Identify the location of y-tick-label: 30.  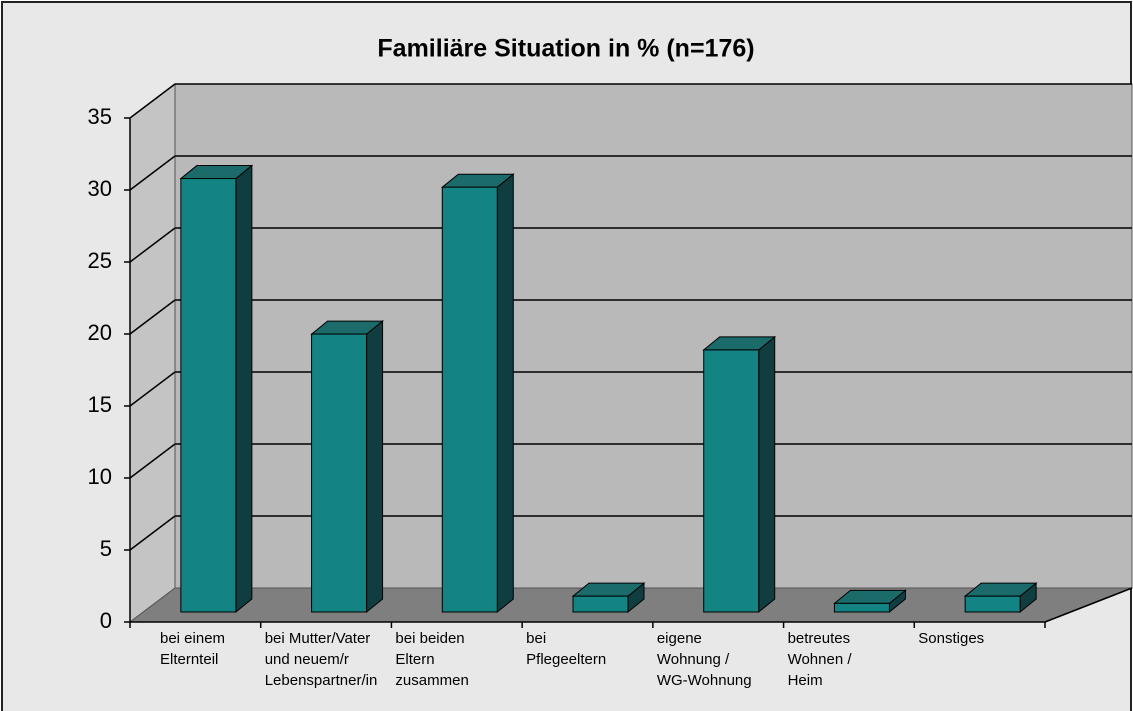
(100, 188).